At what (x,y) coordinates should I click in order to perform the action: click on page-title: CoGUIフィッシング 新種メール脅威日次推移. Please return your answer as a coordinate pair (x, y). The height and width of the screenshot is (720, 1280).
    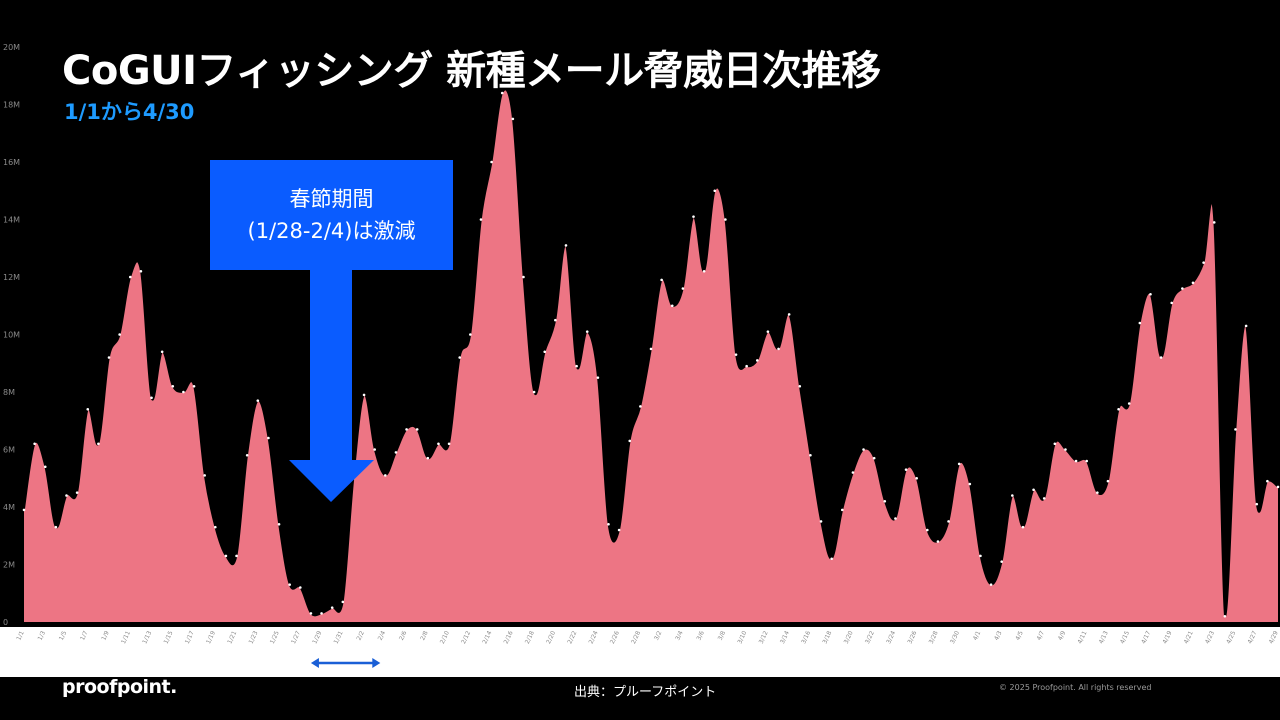
    Looking at the image, I should click on (471, 71).